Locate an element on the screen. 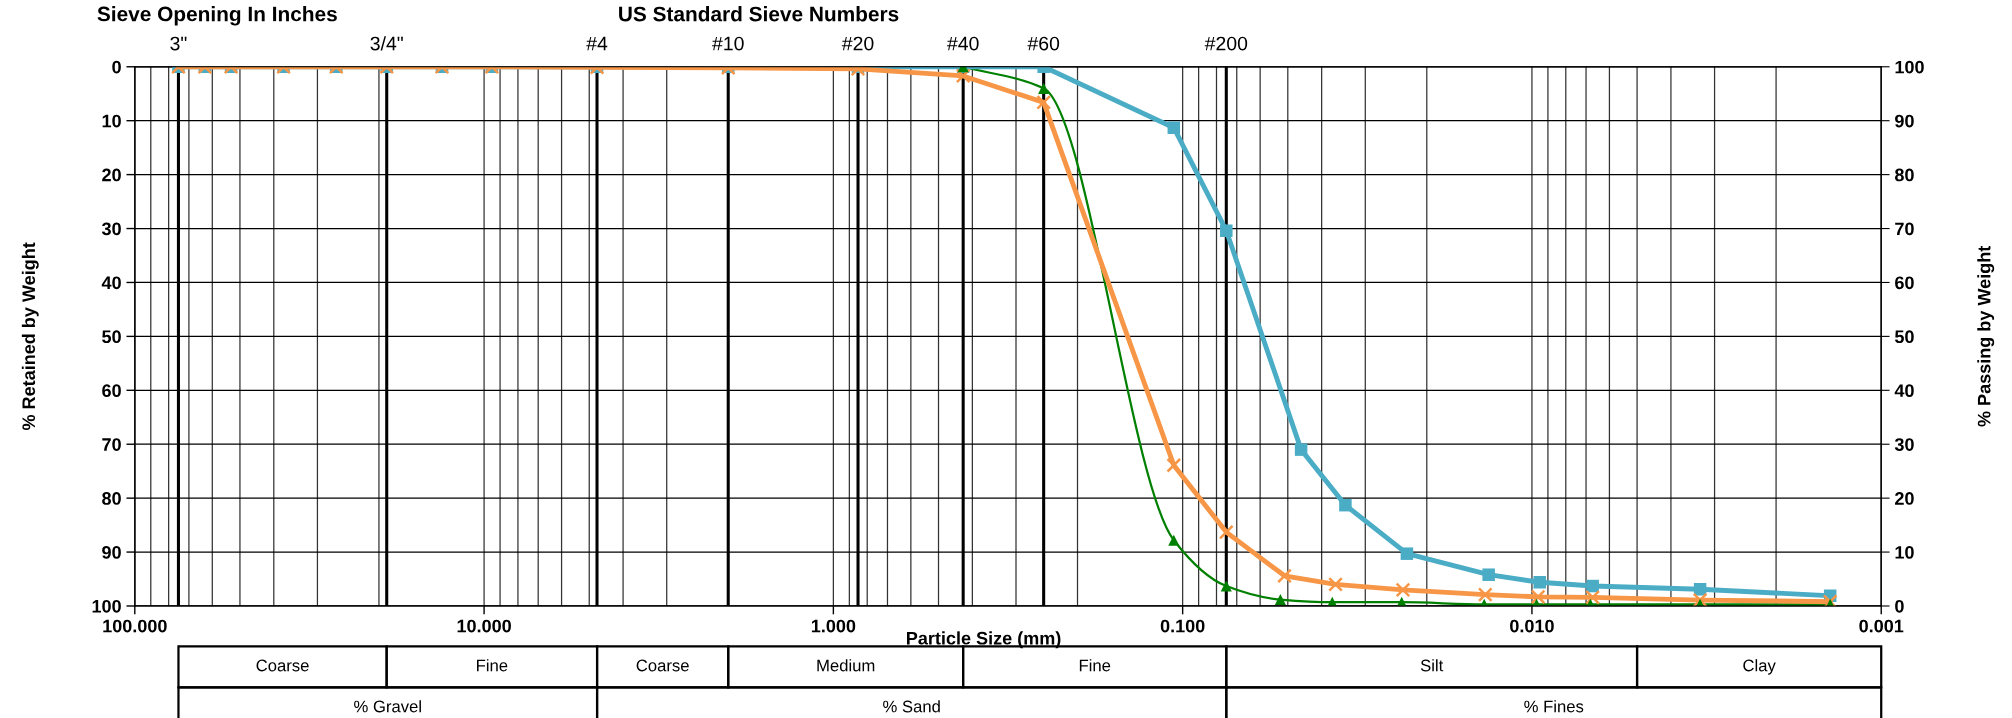 The height and width of the screenshot is (718, 2012). text: #200 is located at coordinates (1226, 43).